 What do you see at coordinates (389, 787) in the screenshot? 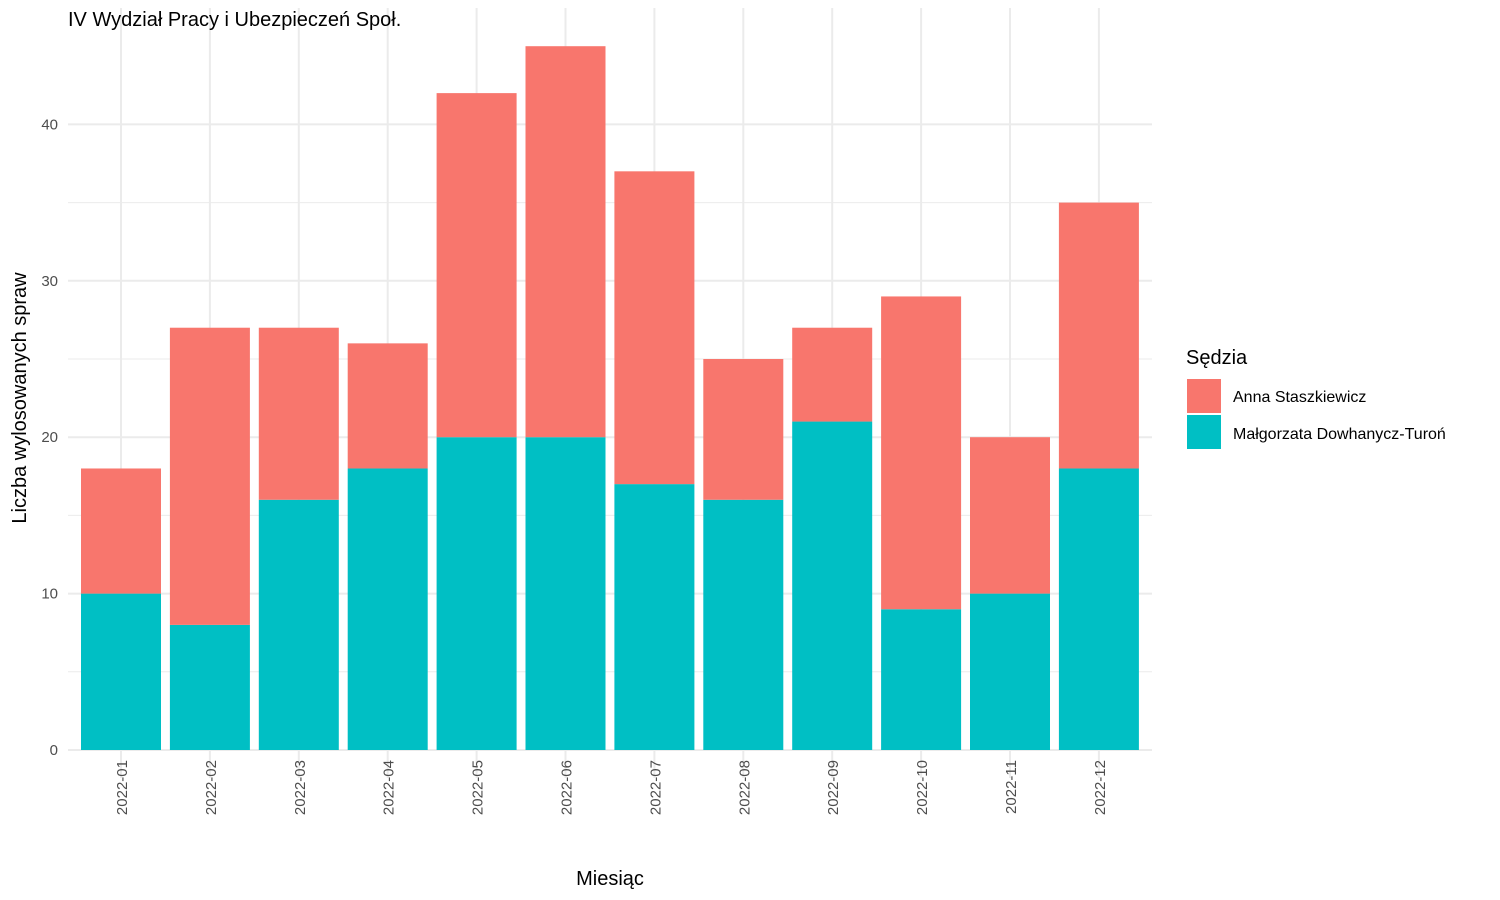
I see `x-tick-label: 2022-04` at bounding box center [389, 787].